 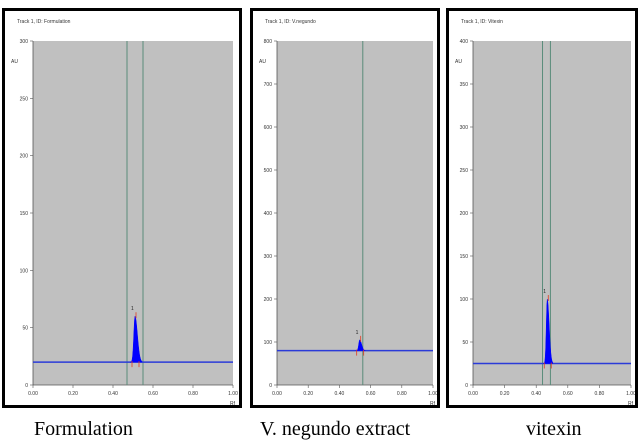 I want to click on y-tick-label: 700, so click(x=268, y=85).